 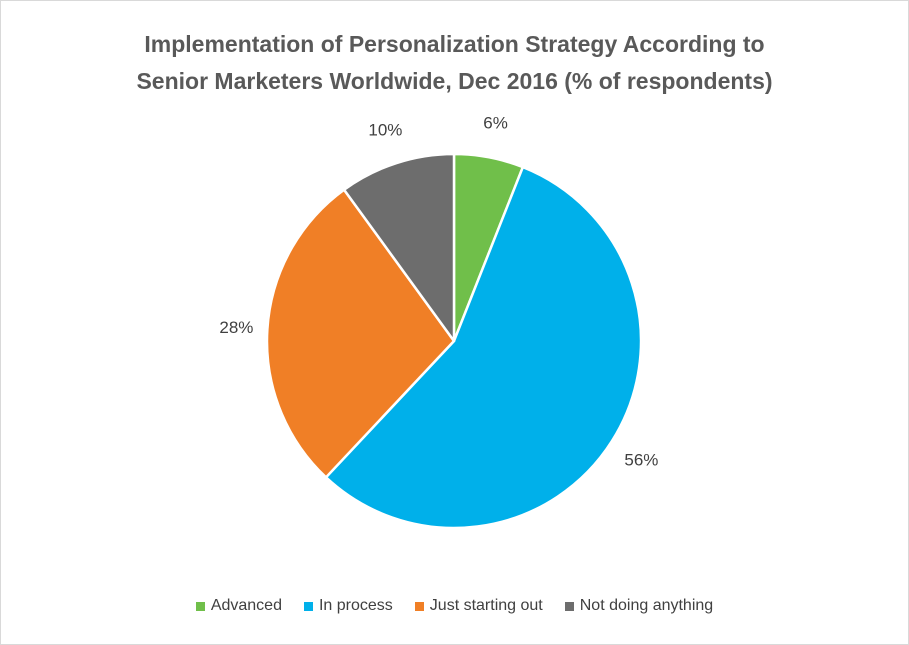 What do you see at coordinates (385, 129) in the screenshot?
I see `data-label-not-doing-anything: 10%` at bounding box center [385, 129].